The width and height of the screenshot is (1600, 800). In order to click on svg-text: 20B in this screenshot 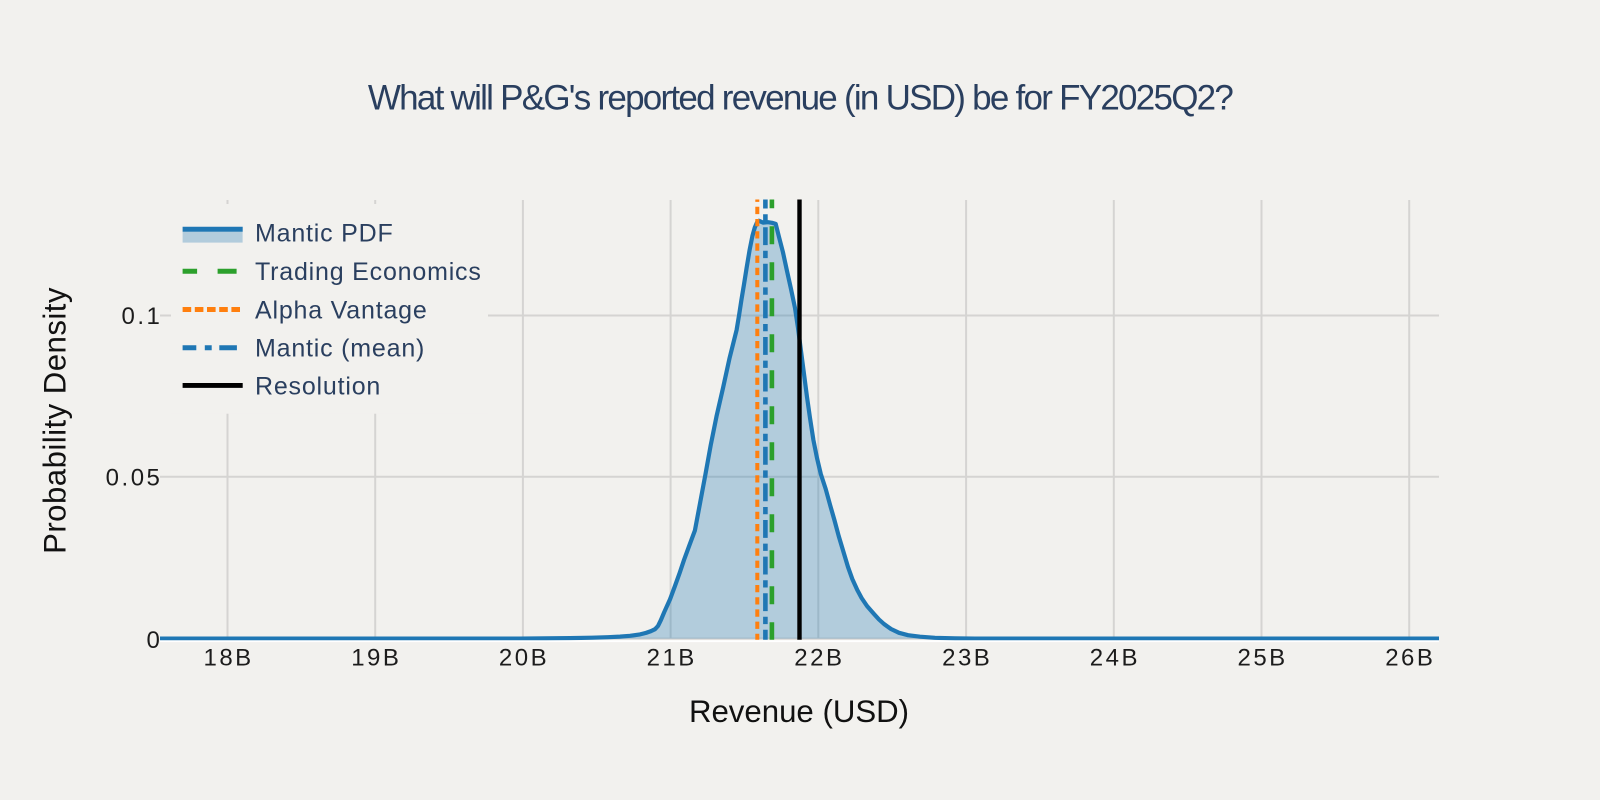, I will do `click(524, 658)`.